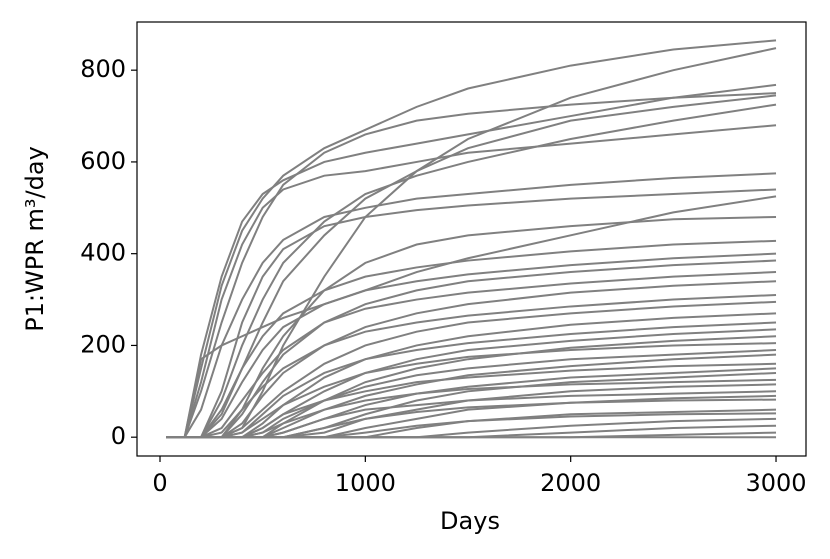 The image size is (830, 559). What do you see at coordinates (365, 483) in the screenshot?
I see `x-tick-label: 1000` at bounding box center [365, 483].